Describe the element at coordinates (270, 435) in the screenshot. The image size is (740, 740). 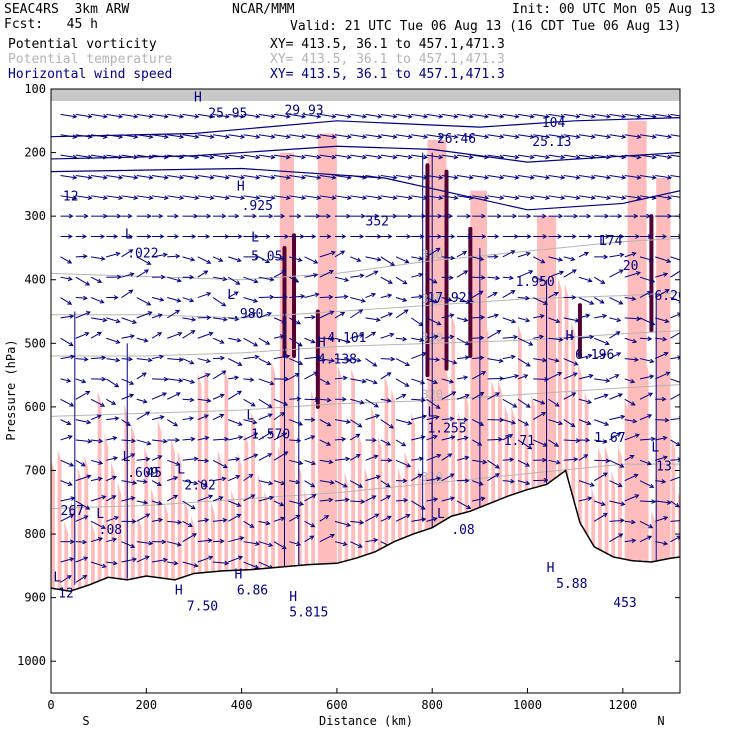
I see `field-extremum-label: 1.570` at that location.